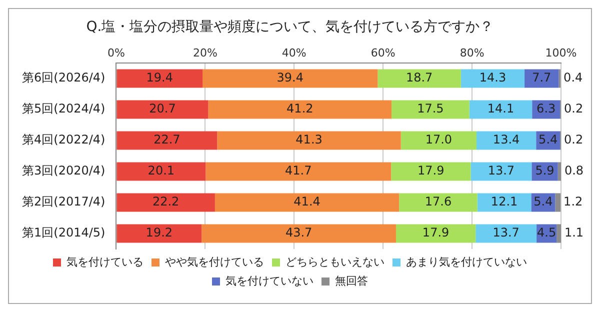  I want to click on chart-title: Q.塩・塩分の摂取量や頻度について、気を付けている方ですか？, so click(290, 27).